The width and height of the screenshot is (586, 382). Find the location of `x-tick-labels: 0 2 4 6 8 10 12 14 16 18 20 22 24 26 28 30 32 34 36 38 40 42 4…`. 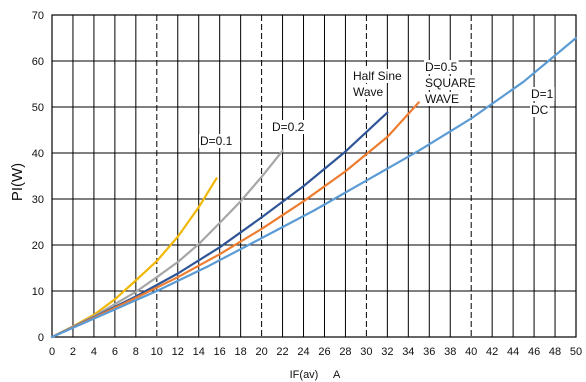

x-tick-labels: 0 2 4 6 8 10 12 14 16 18 20 22 24 26 28 30 32 34 36 38 40 42 4… is located at coordinates (315, 352).